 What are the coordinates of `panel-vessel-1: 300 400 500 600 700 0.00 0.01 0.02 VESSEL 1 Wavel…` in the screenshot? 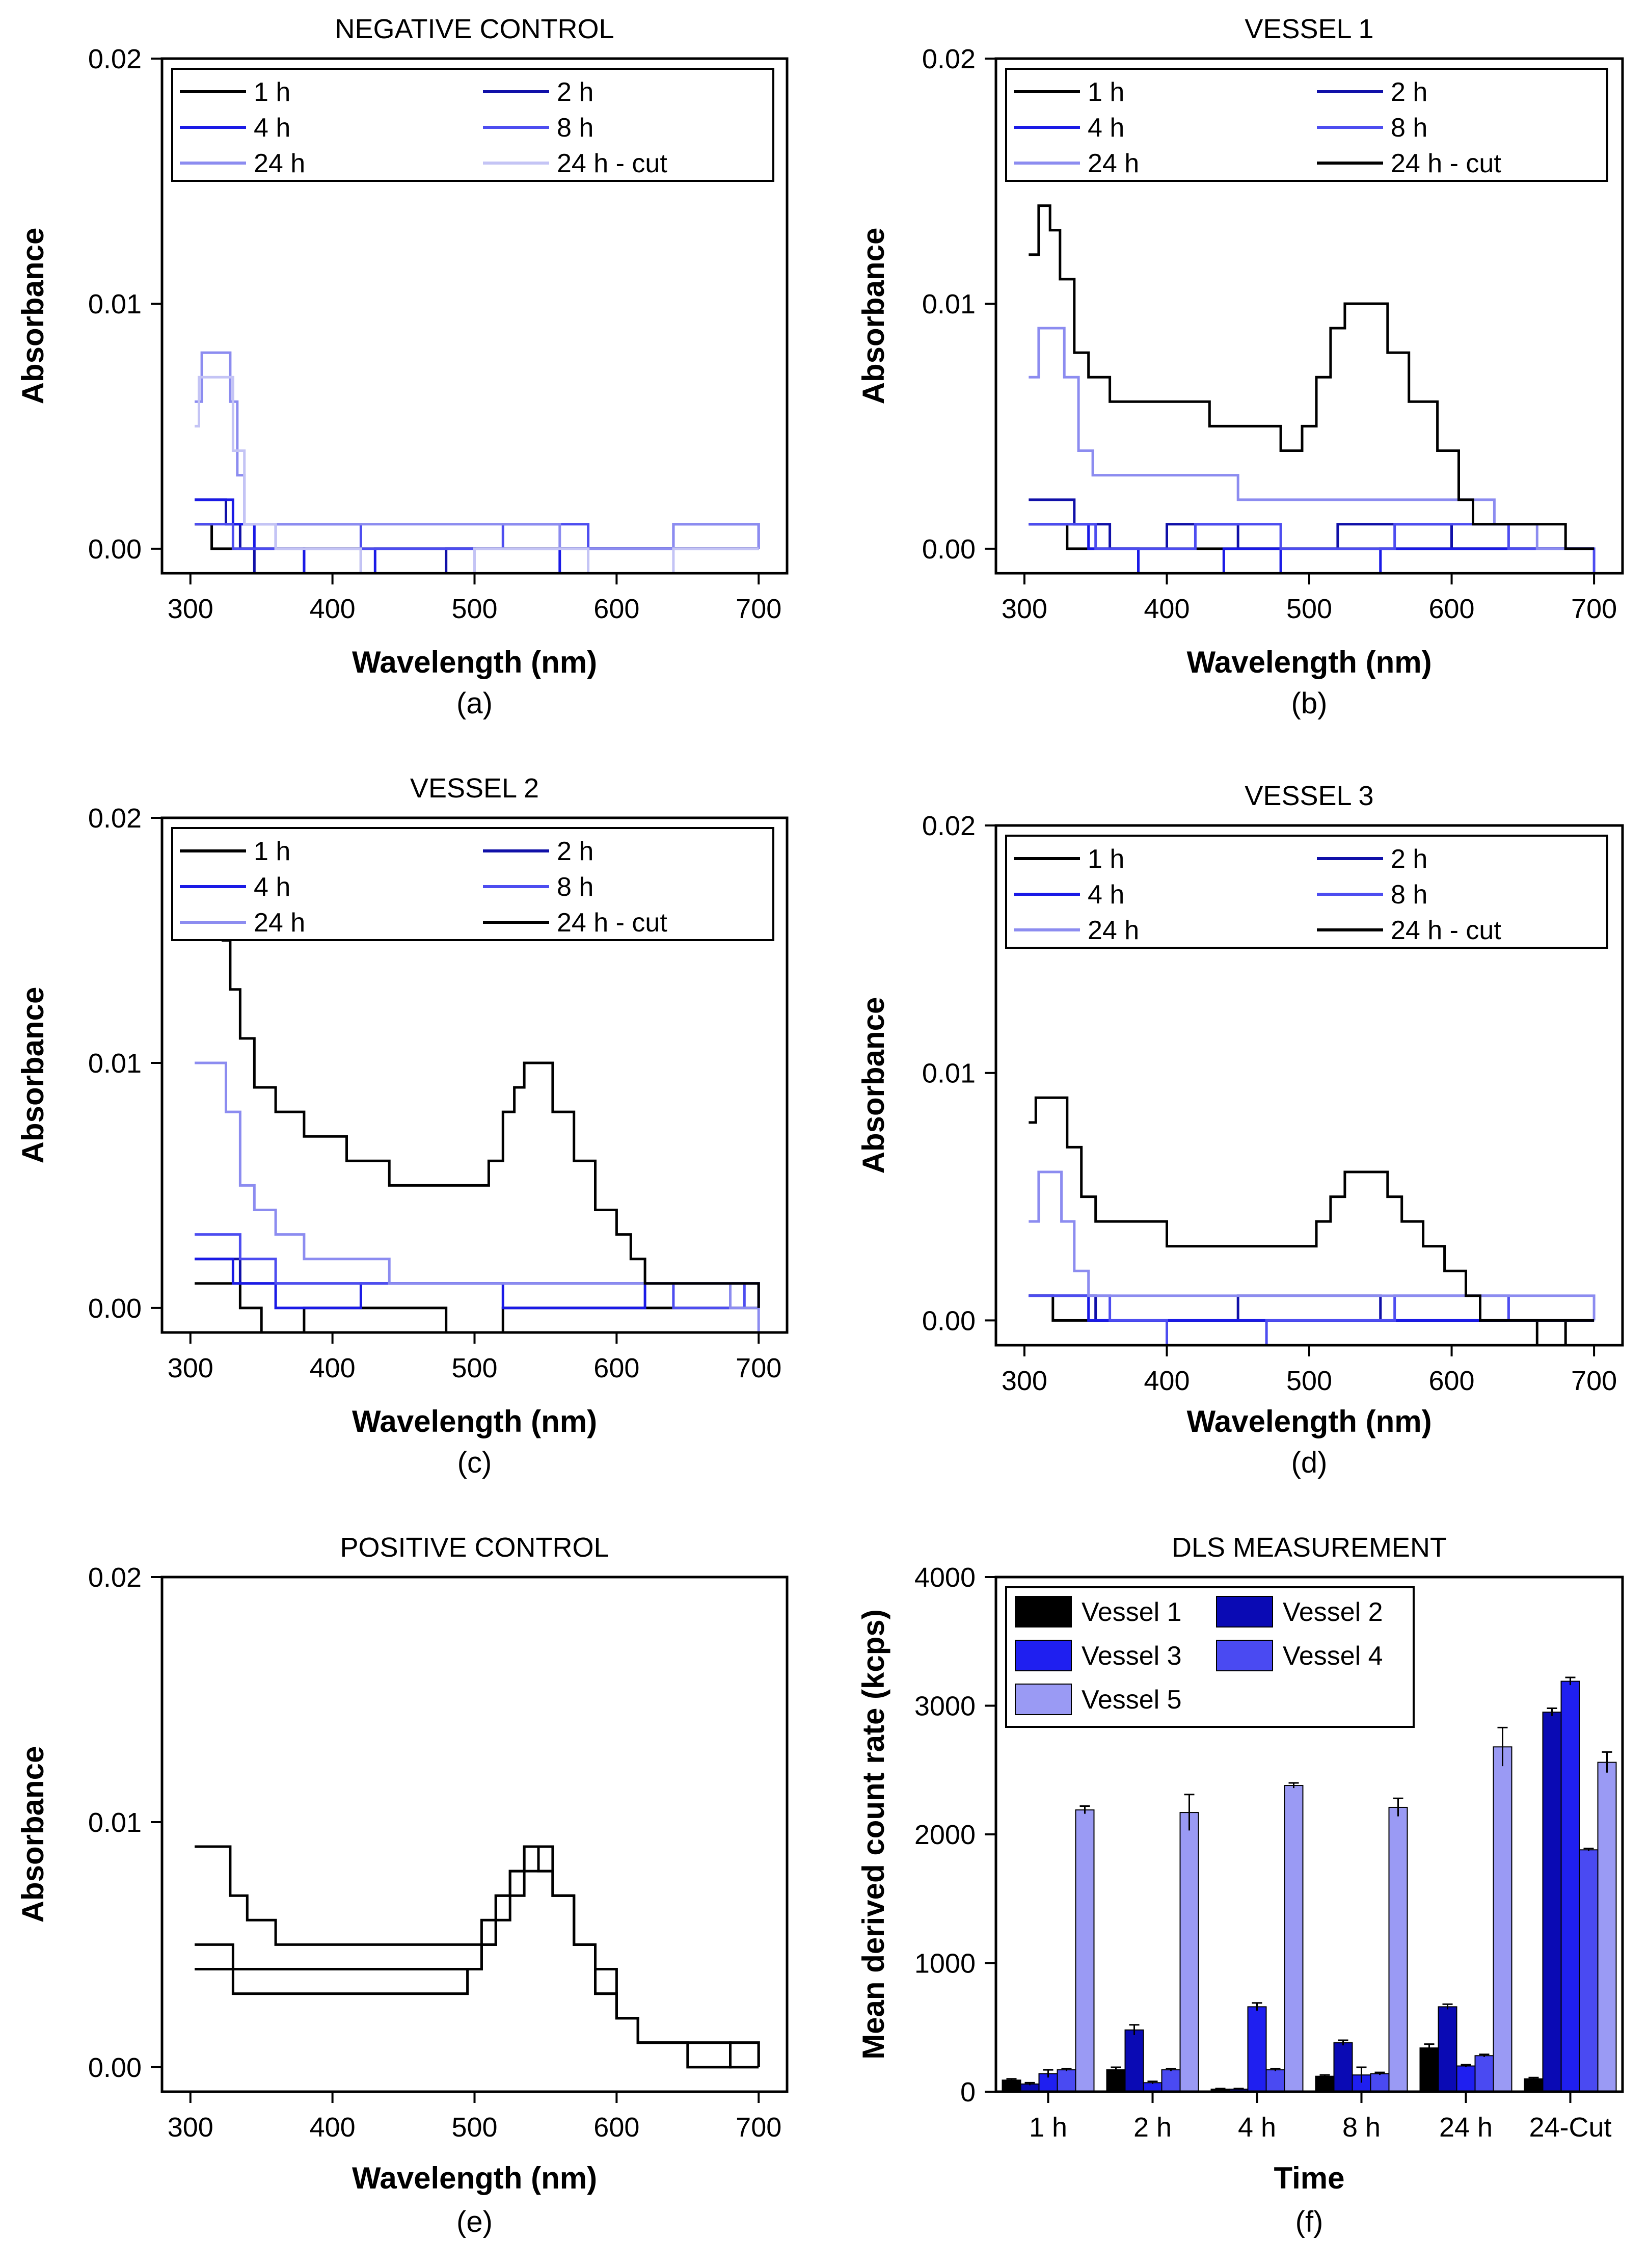 It's located at (1240, 367).